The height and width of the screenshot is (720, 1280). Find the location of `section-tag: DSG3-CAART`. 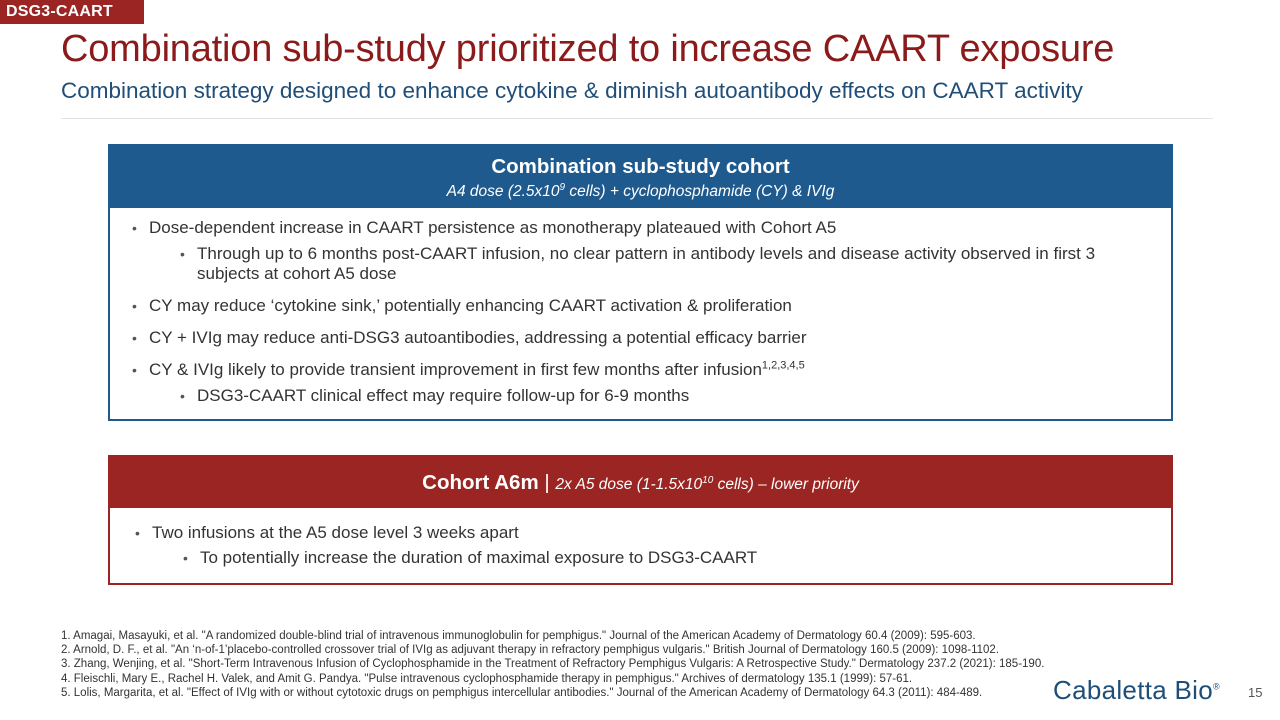

section-tag: DSG3-CAART is located at coordinates (72, 12).